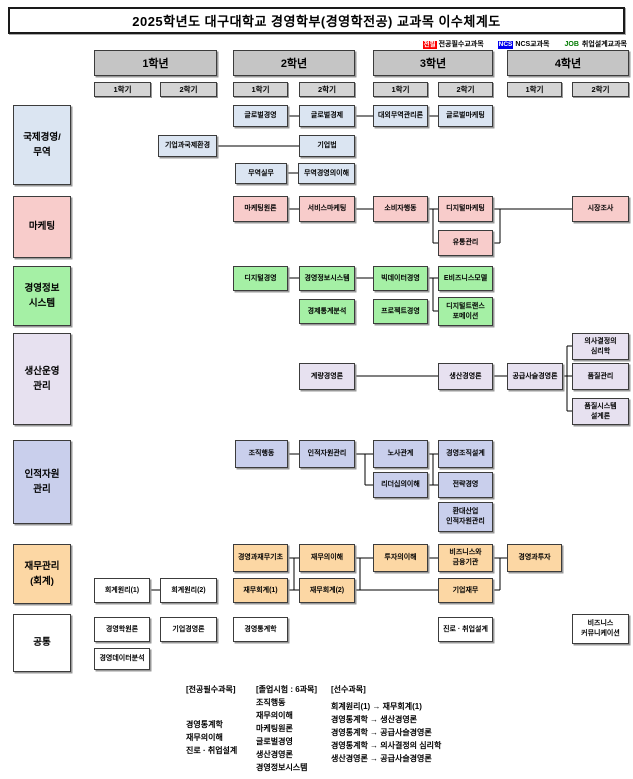  I want to click on course-box: E비즈니스모델, so click(465, 278).